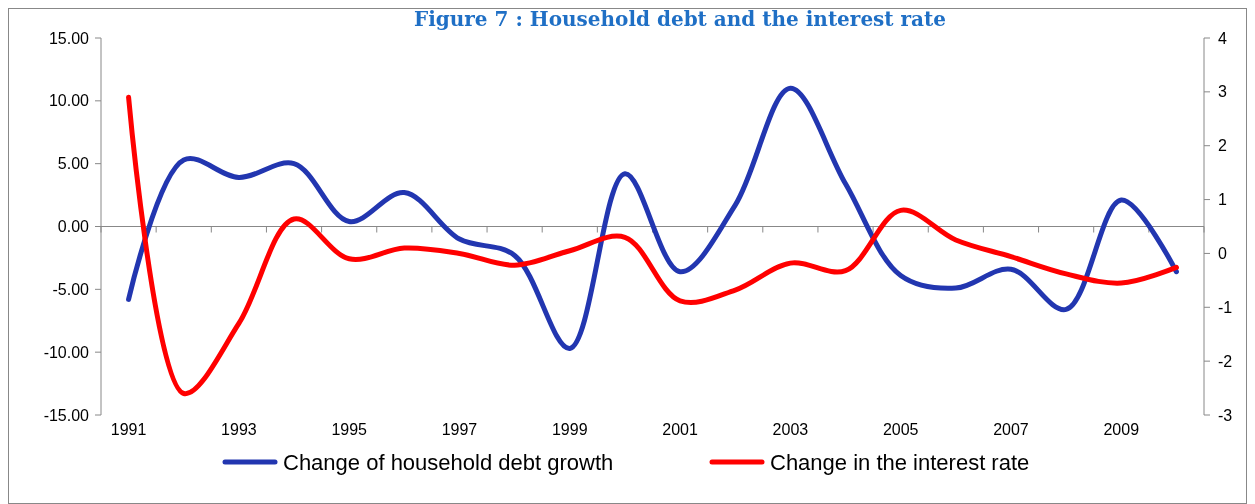 The height and width of the screenshot is (504, 1255). Describe the element at coordinates (900, 462) in the screenshot. I see `legend-label: Change in the interest rate` at that location.